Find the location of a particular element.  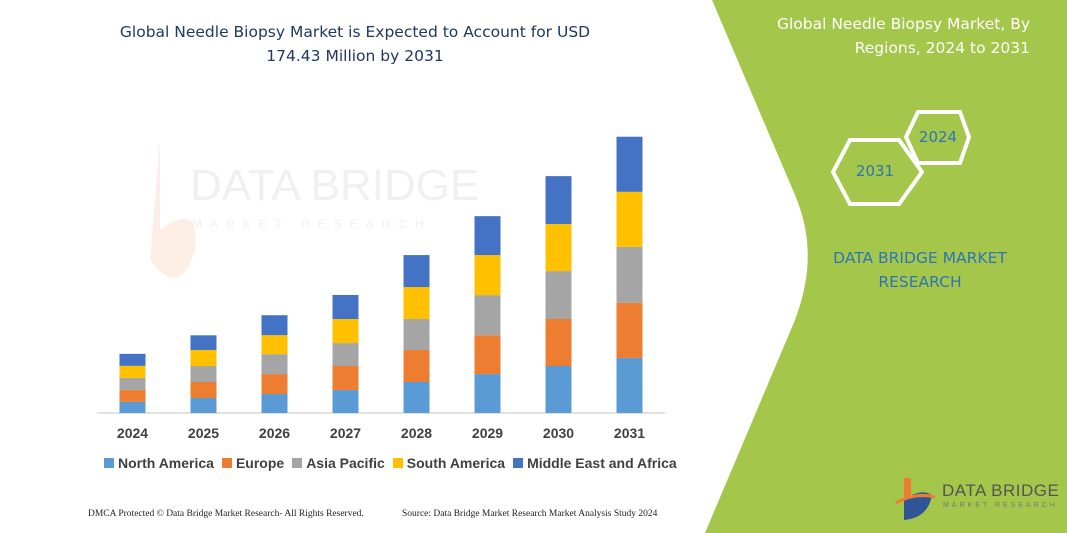

x-tick-label: 2028 is located at coordinates (416, 433).